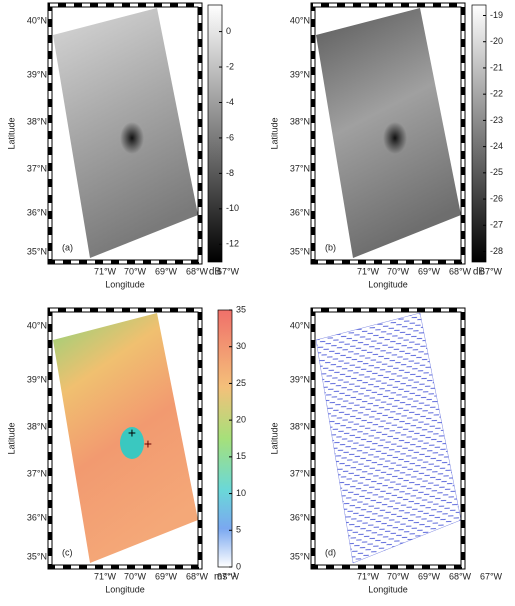  Describe the element at coordinates (496, 198) in the screenshot. I see `colorbar-tick-label: -26` at that location.